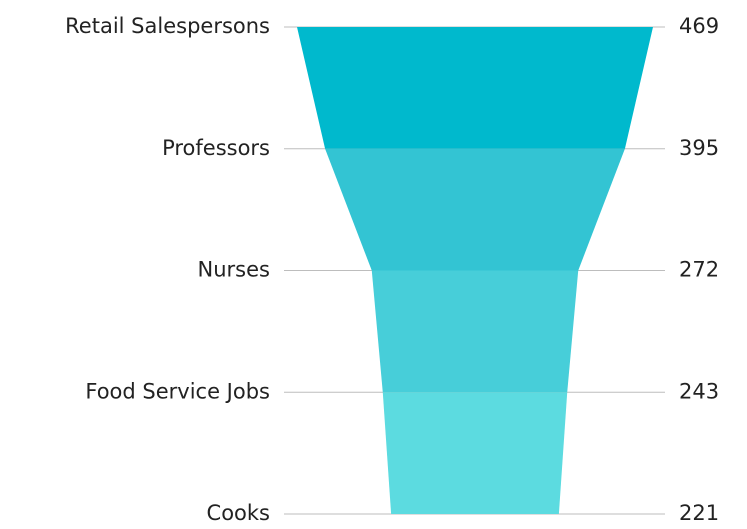 The height and width of the screenshot is (529, 747). I want to click on category-label: Food Service Jobs, so click(177, 391).